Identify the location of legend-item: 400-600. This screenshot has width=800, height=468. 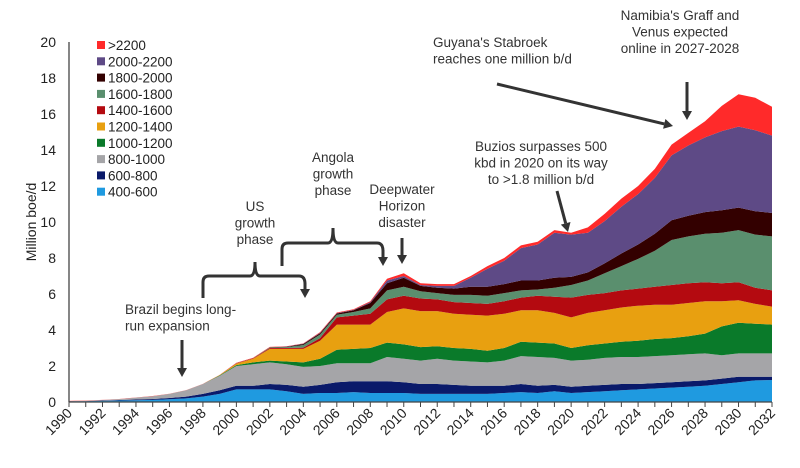
(127, 192).